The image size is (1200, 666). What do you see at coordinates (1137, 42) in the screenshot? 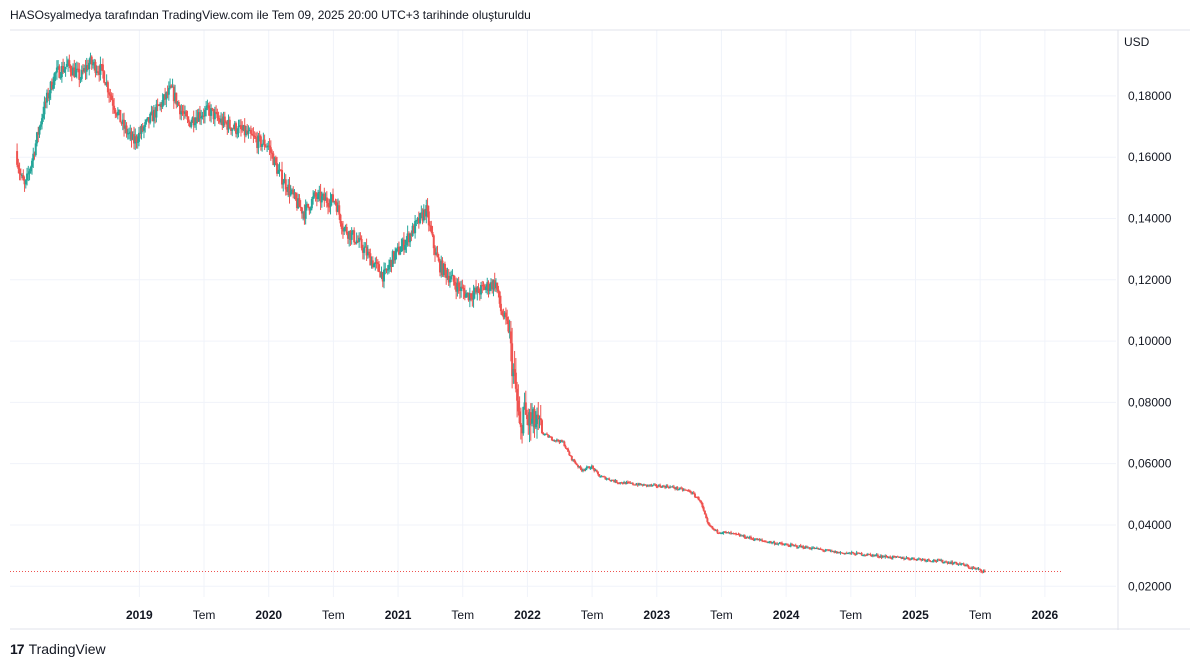
I see `currency-label: USD` at bounding box center [1137, 42].